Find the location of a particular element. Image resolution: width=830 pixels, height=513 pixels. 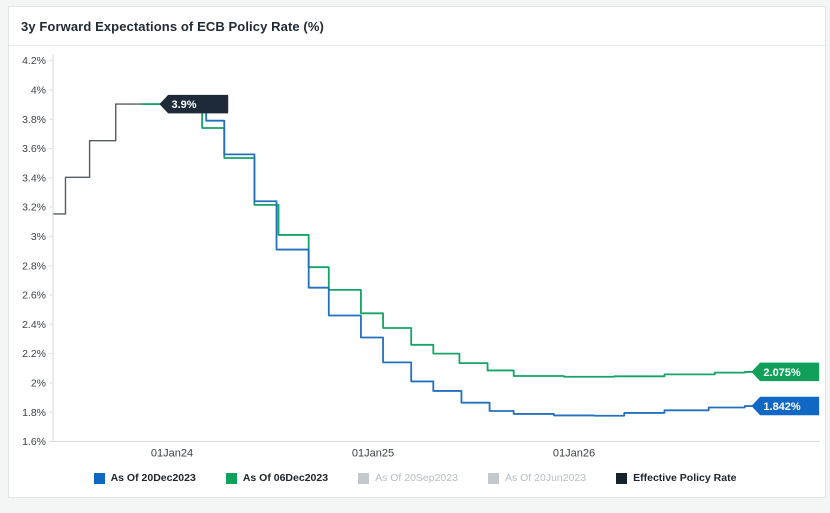

header-divider is located at coordinates (417, 45).